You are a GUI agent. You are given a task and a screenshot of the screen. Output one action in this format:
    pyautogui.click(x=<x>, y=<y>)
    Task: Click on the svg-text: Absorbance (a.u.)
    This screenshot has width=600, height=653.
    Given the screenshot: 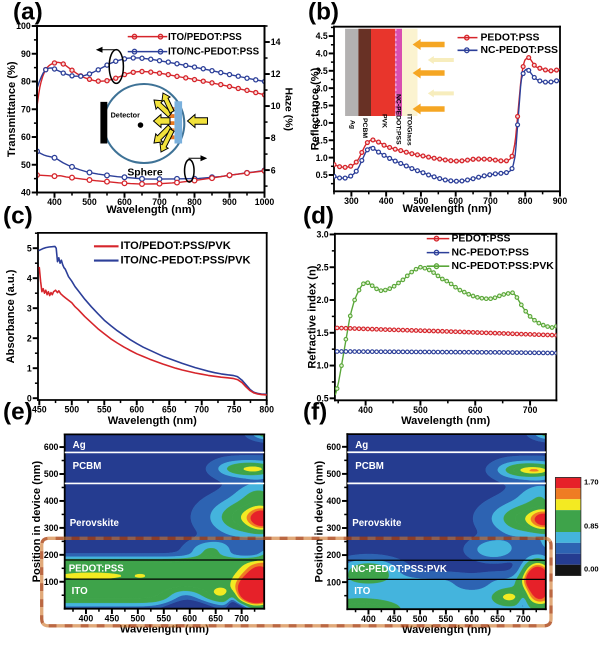 What is the action you would take?
    pyautogui.click(x=11, y=316)
    